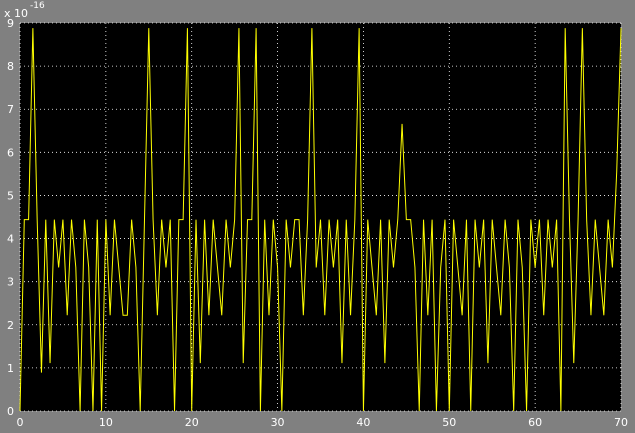  Describe the element at coordinates (10, 368) in the screenshot. I see `y-tick-label: 1` at that location.